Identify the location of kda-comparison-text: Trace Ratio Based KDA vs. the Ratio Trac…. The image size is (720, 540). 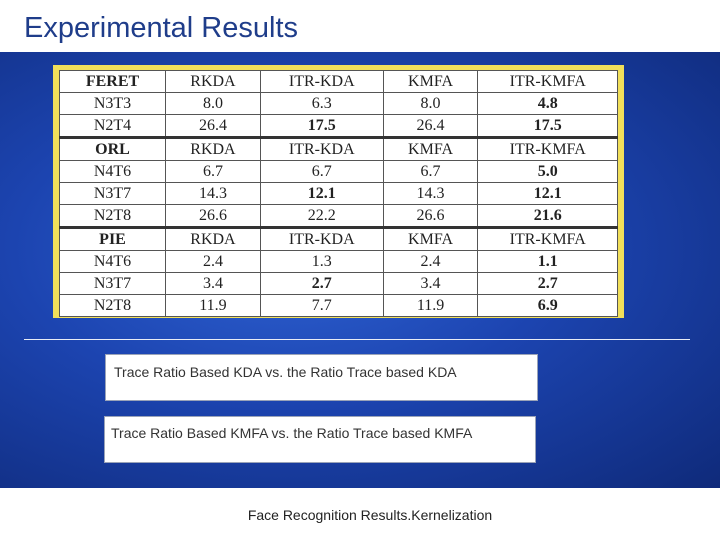
(285, 372).